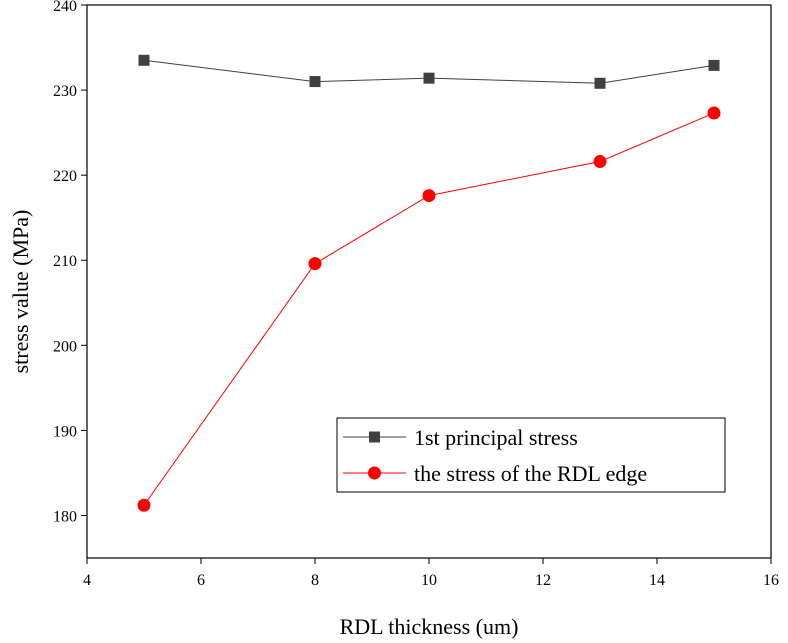  What do you see at coordinates (771, 580) in the screenshot?
I see `x-tick-label: 16` at bounding box center [771, 580].